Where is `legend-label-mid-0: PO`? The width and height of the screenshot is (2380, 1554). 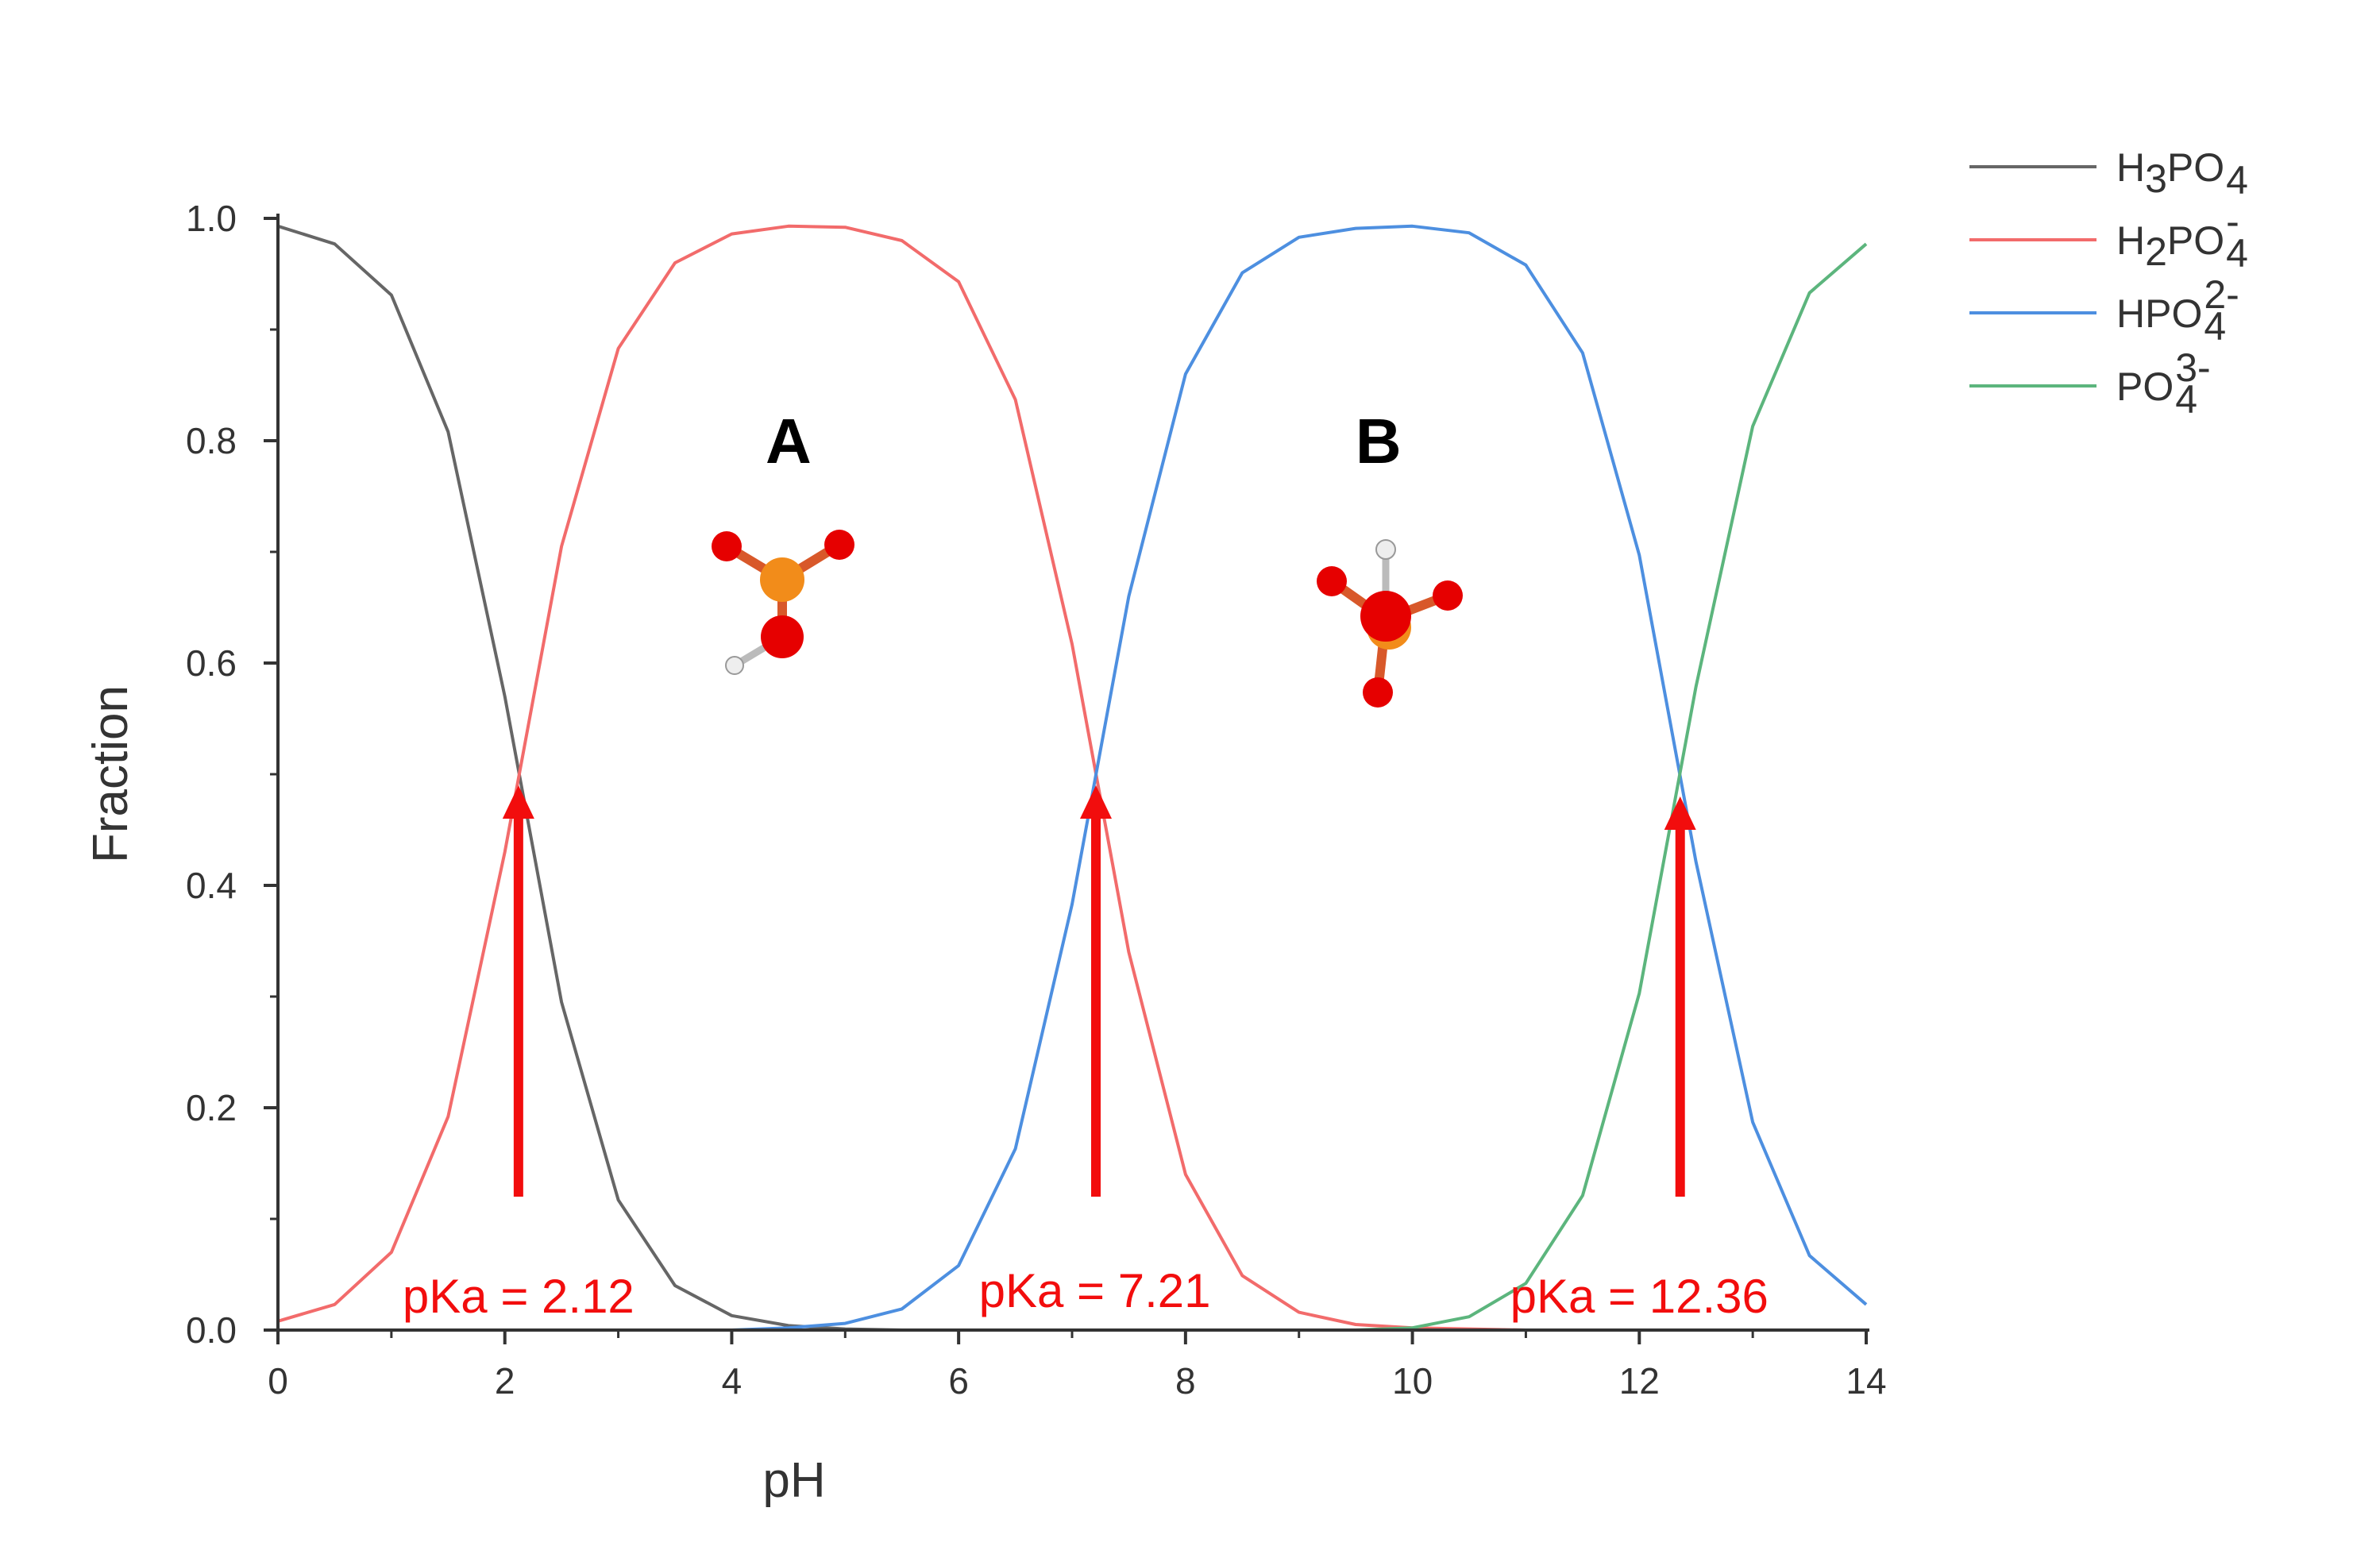
legend-label-mid-0: PO is located at coordinates (2195, 168).